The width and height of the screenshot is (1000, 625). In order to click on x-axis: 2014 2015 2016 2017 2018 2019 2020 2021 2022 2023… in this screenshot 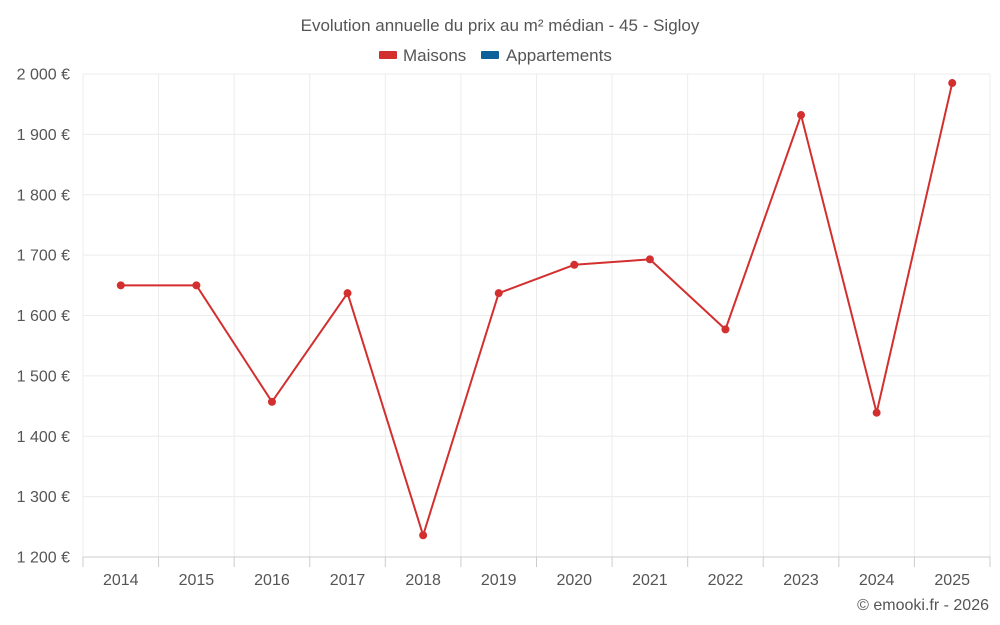, I will do `click(536, 573)`.